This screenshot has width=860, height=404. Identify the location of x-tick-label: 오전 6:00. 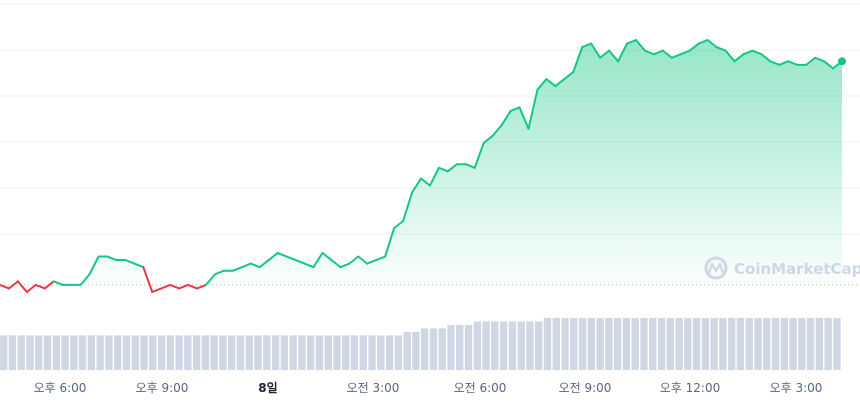
(480, 388).